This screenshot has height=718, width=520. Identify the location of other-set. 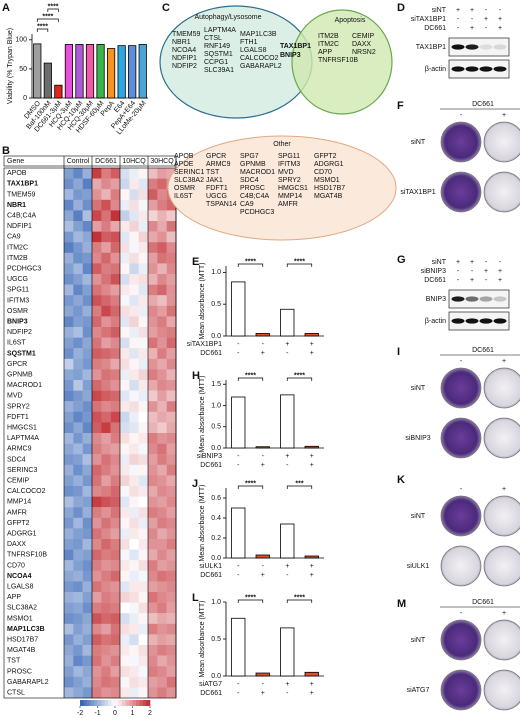
(282, 188).